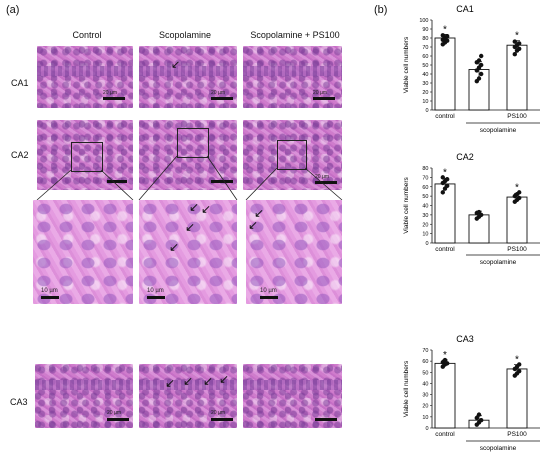 The width and height of the screenshot is (550, 461). What do you see at coordinates (185, 35) in the screenshot?
I see `column-label-scopolamine: Scopolamine` at bounding box center [185, 35].